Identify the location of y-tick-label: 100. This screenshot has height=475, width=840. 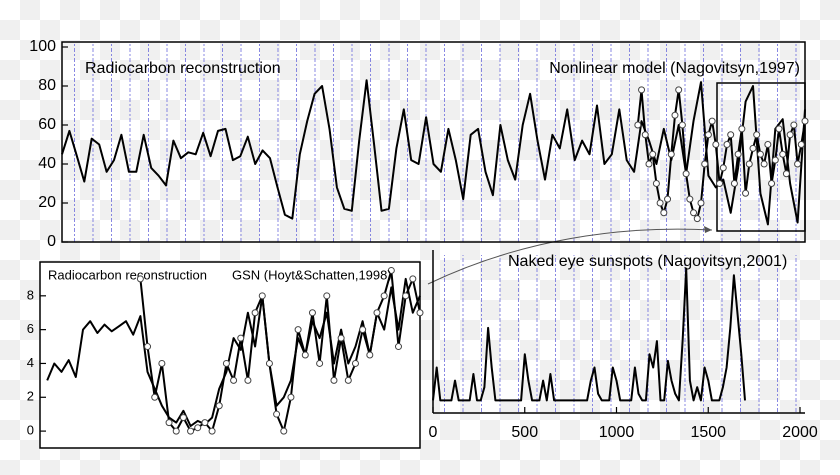
(42, 46).